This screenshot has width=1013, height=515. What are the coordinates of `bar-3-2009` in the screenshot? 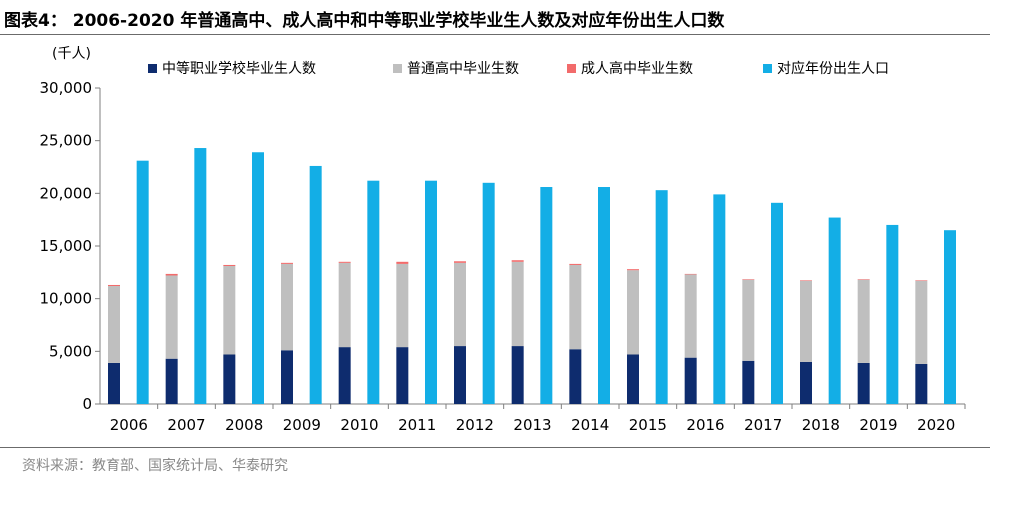 It's located at (315, 284).